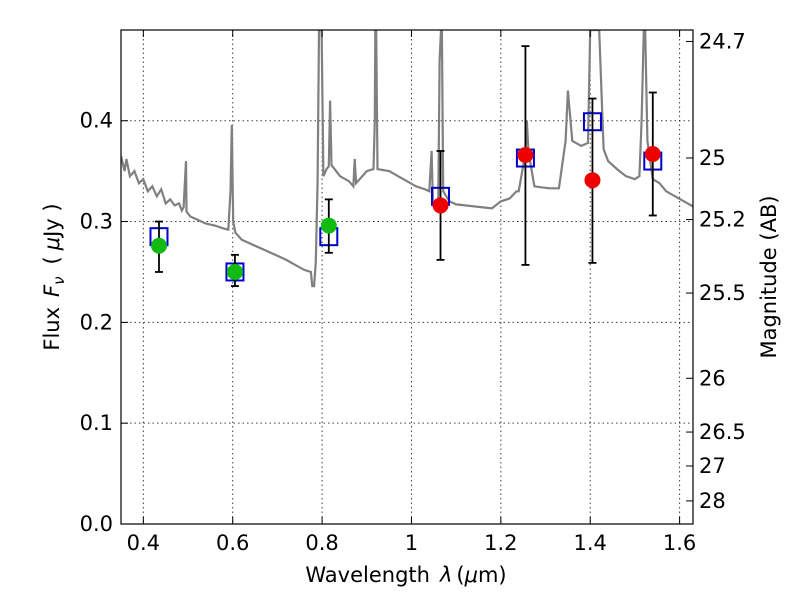 The image size is (800, 600). I want to click on y-axis-ticks: 0.0 0.1 0.2 0.3 0.4, so click(104, 322).